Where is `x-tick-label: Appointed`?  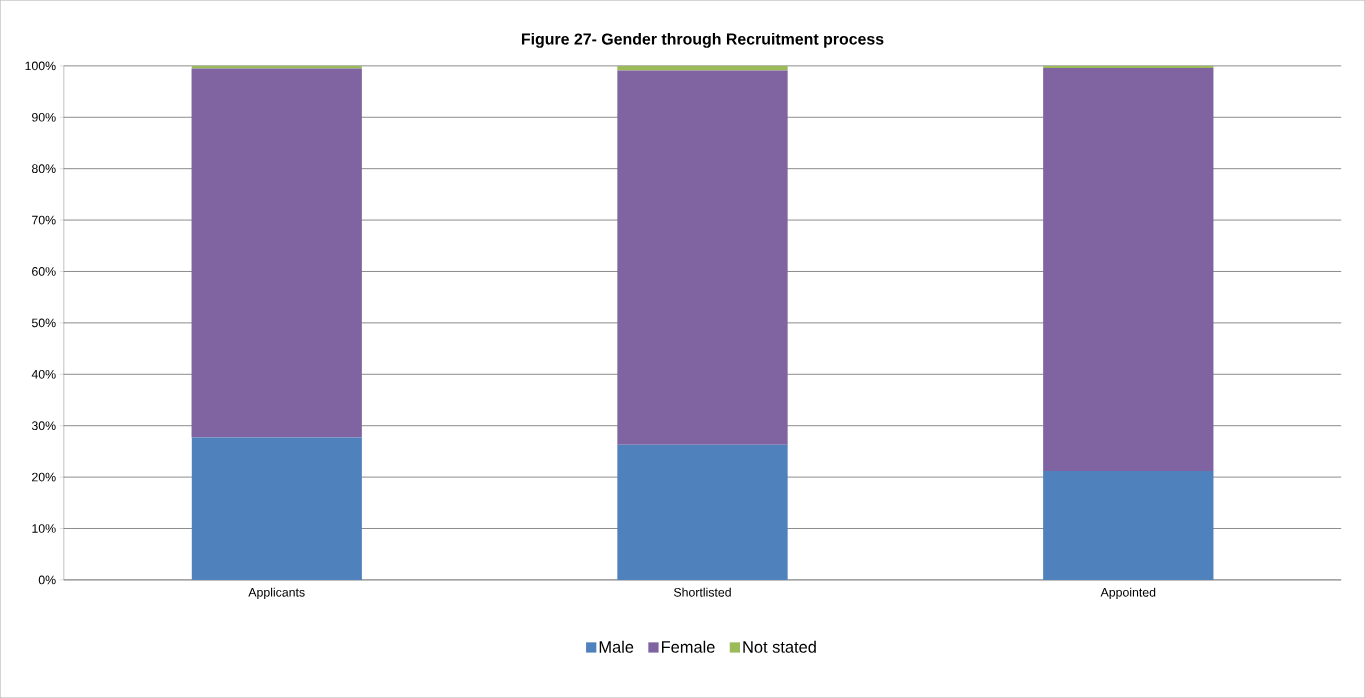
x-tick-label: Appointed is located at coordinates (1128, 593).